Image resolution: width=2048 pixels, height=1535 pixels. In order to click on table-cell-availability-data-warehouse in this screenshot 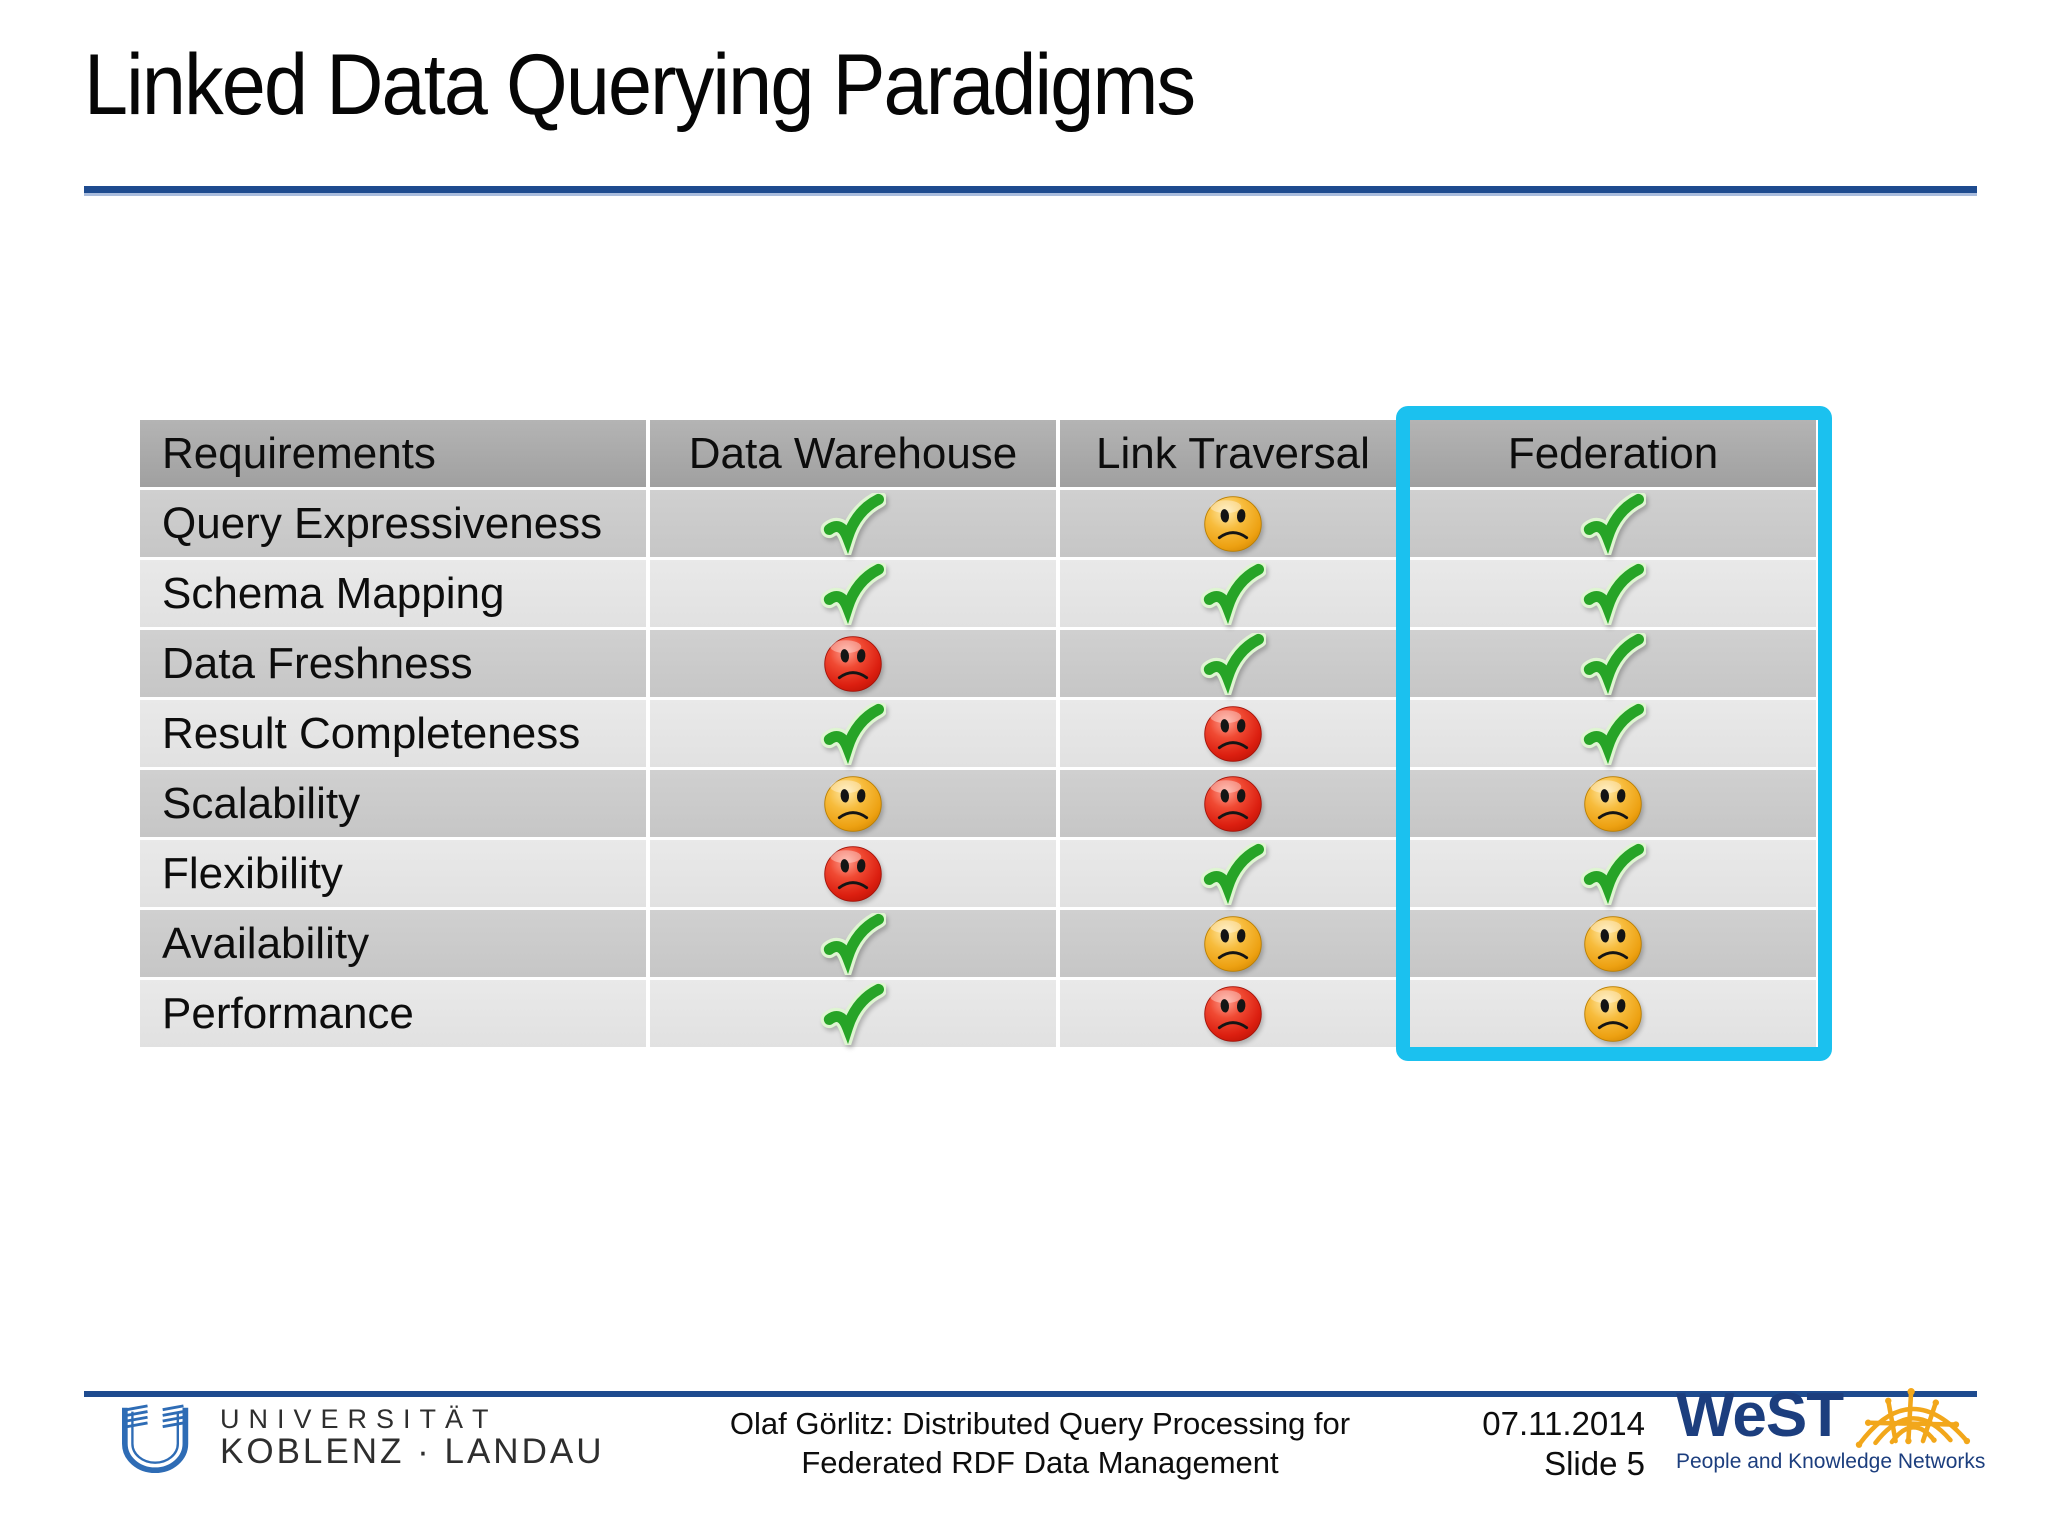, I will do `click(853, 943)`.